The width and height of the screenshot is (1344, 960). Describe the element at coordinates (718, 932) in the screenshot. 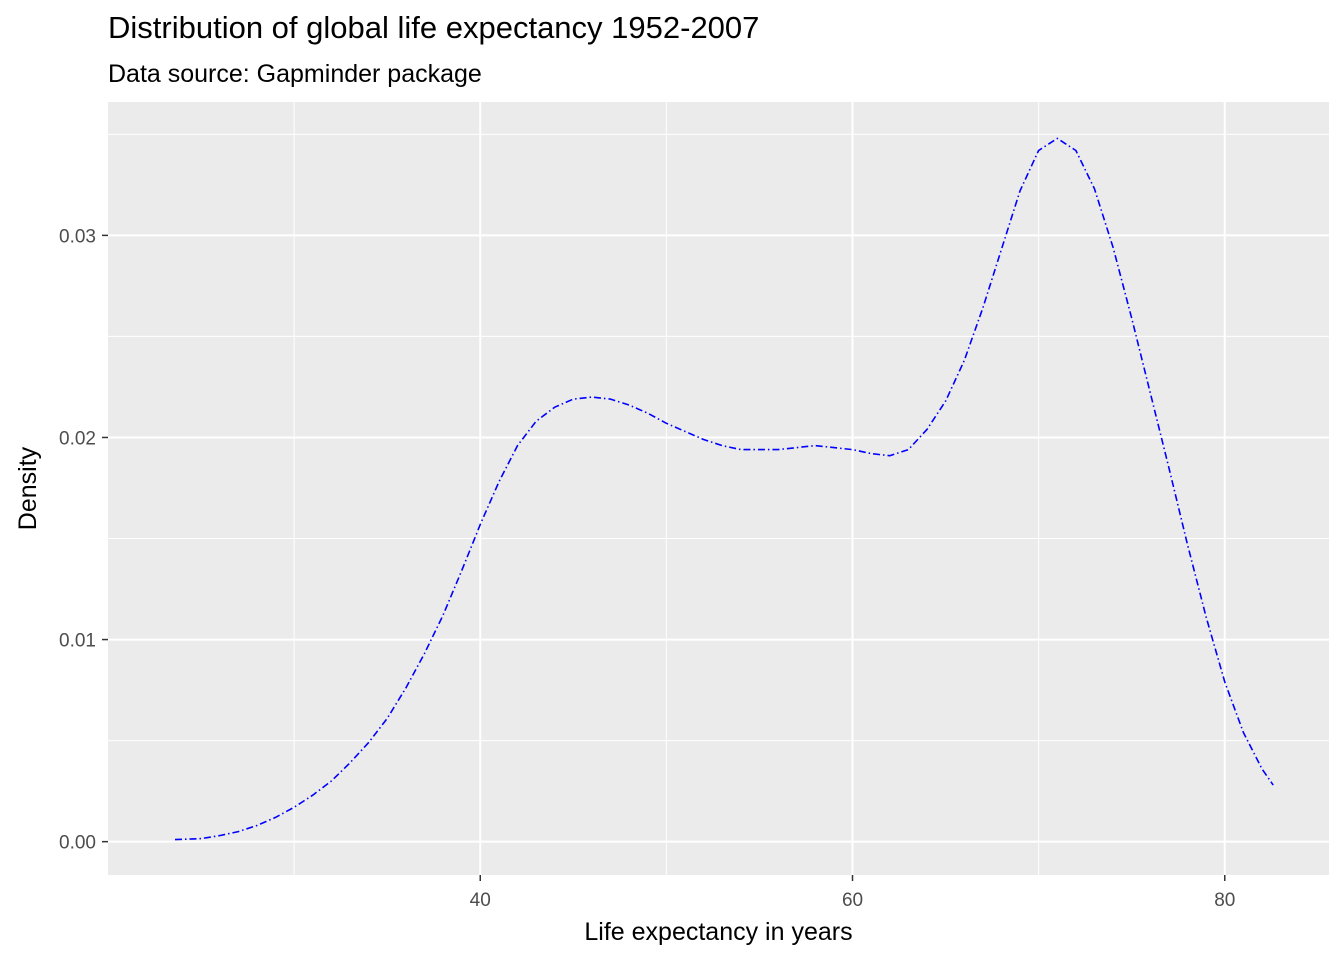

I see `x-axis-title: Life expectancy in years` at that location.